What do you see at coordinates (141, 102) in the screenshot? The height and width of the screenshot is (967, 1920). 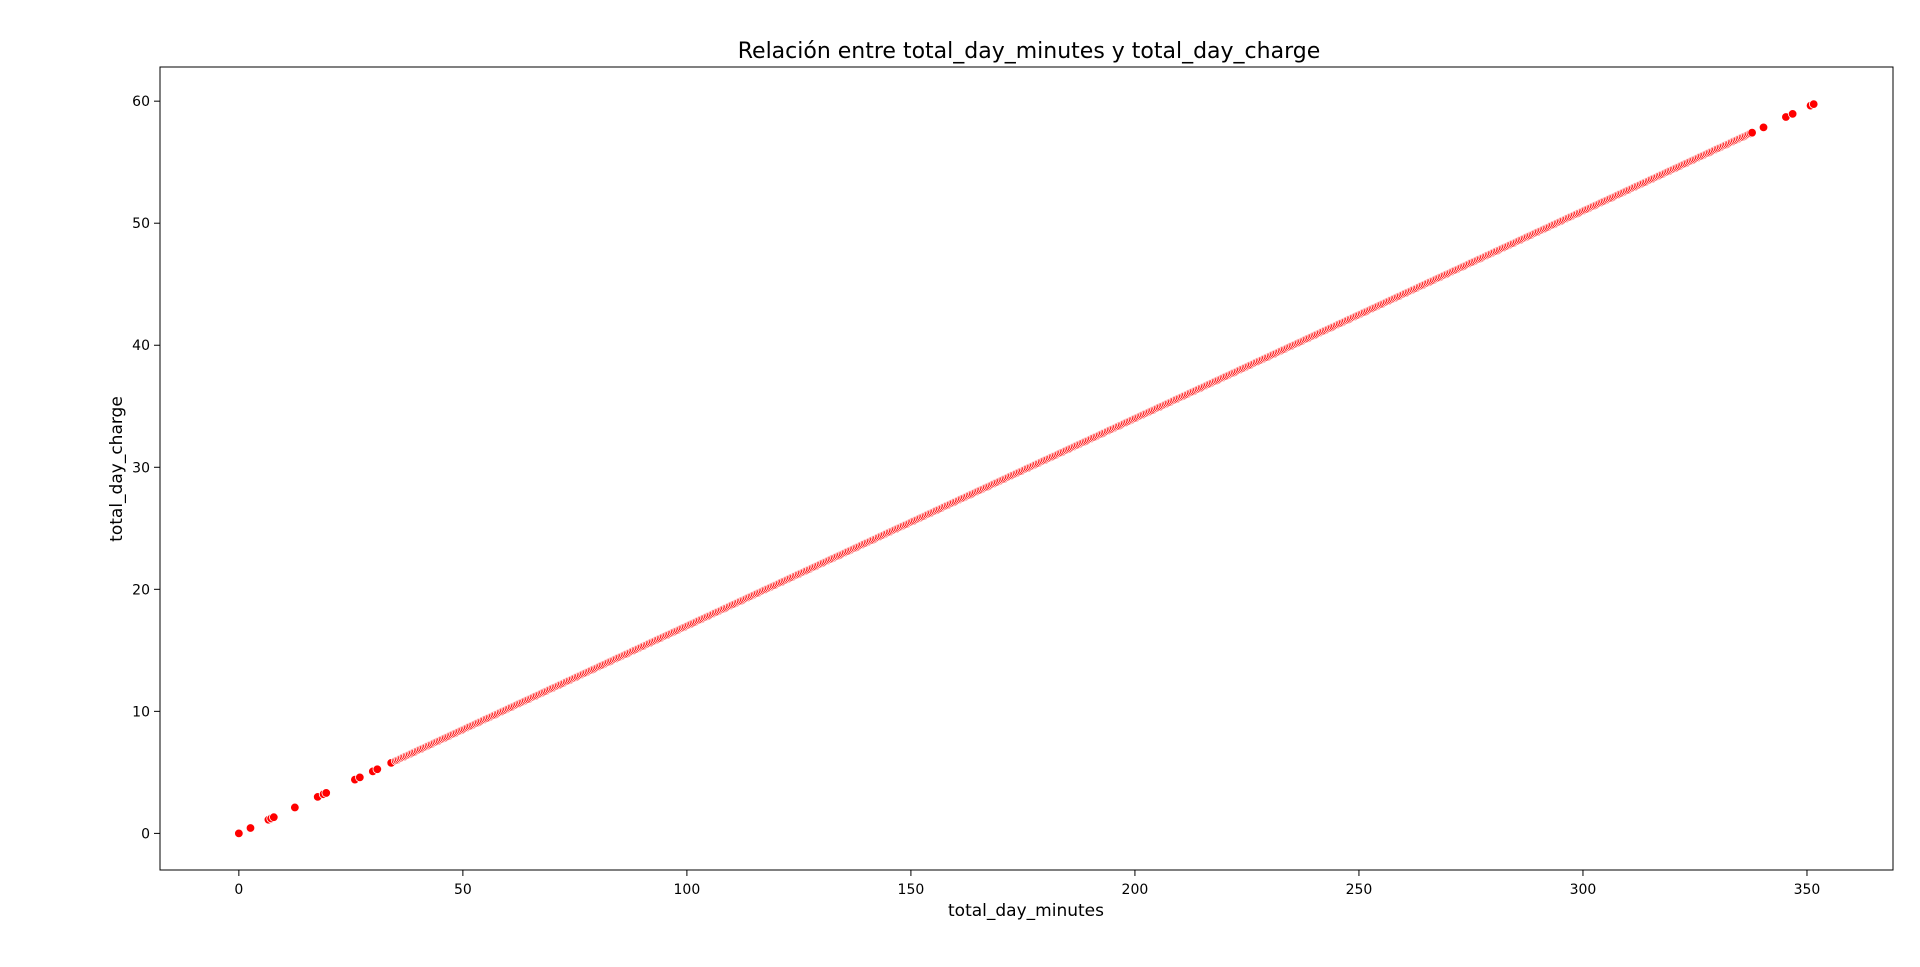 I see `y-tick-label: 60` at bounding box center [141, 102].